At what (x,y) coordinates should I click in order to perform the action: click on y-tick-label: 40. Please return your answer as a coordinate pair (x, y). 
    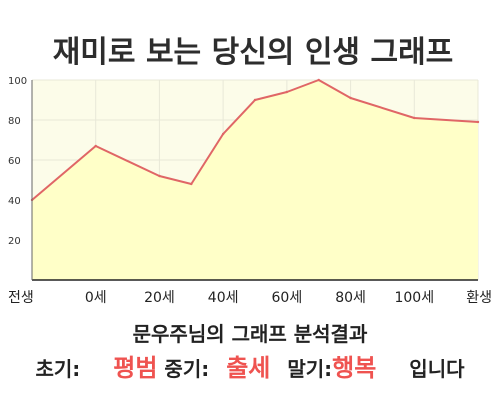
    Looking at the image, I should click on (14, 201).